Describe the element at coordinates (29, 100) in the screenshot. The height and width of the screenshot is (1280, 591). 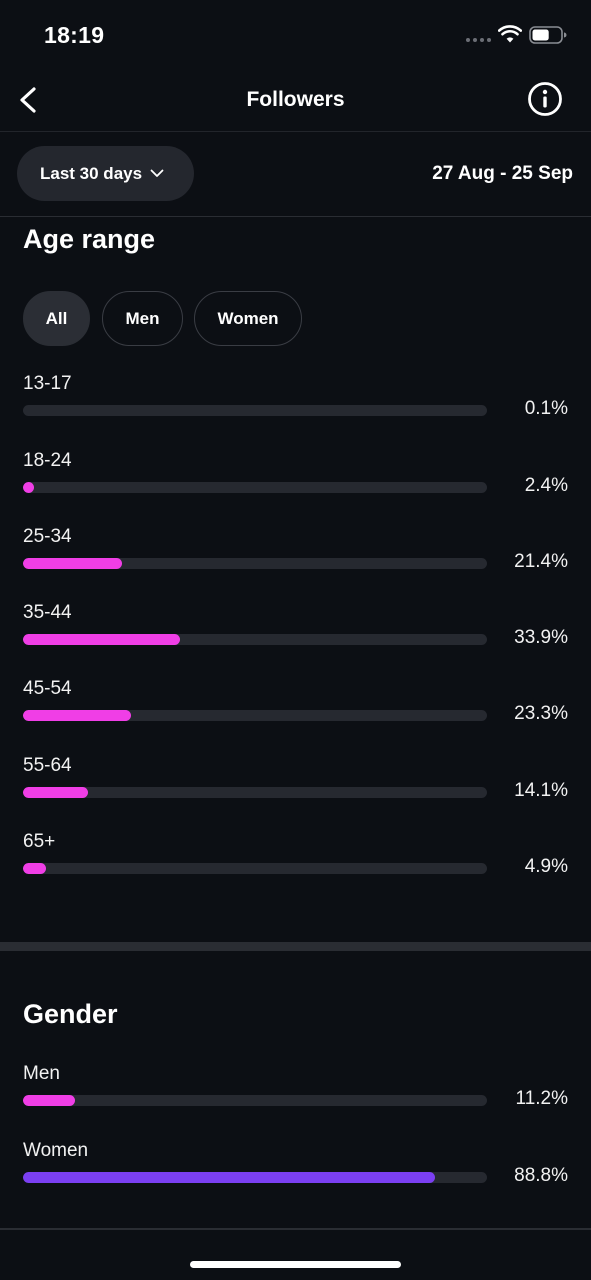
I see `back-icon` at that location.